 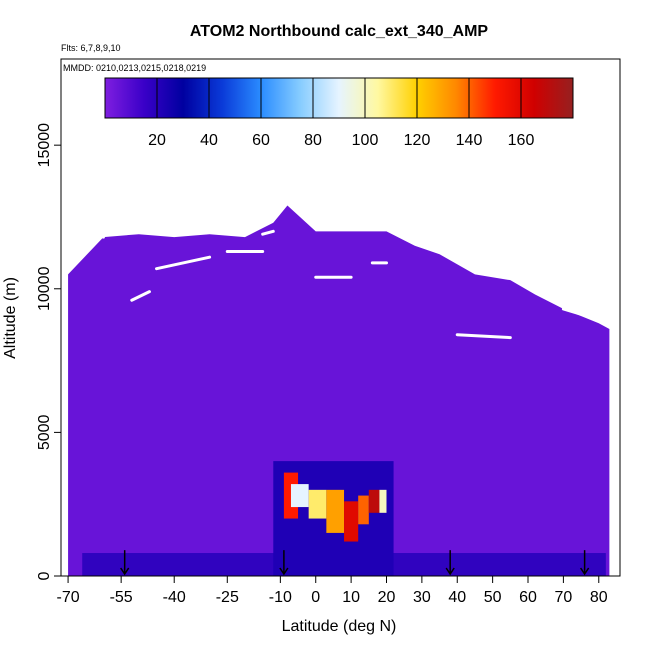 What do you see at coordinates (599, 597) in the screenshot?
I see `x-tick-label: 80` at bounding box center [599, 597].